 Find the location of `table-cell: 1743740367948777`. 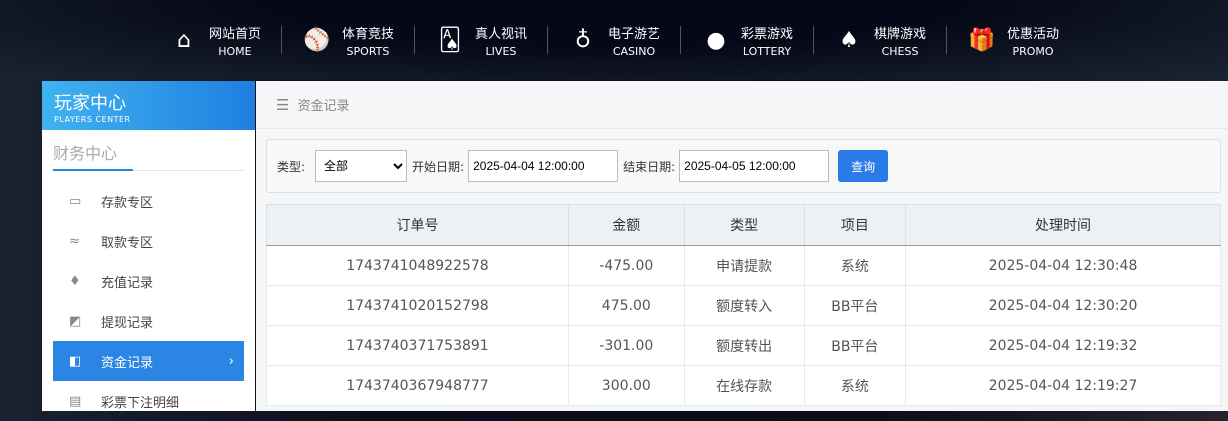

table-cell: 1743740367948777 is located at coordinates (417, 385).